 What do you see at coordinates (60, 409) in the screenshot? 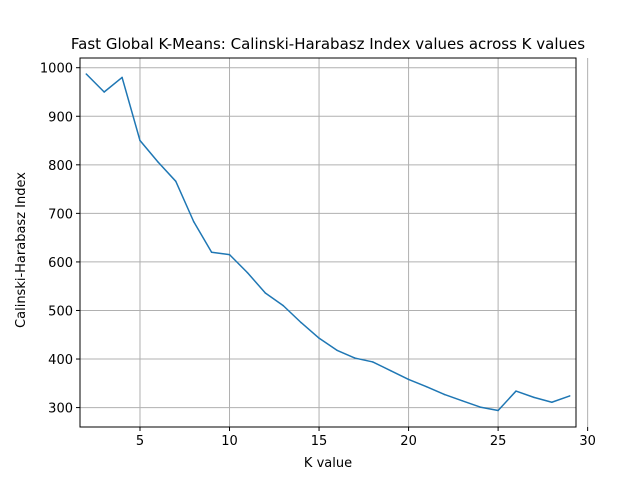
I see `y-tick-label: 300` at bounding box center [60, 409].